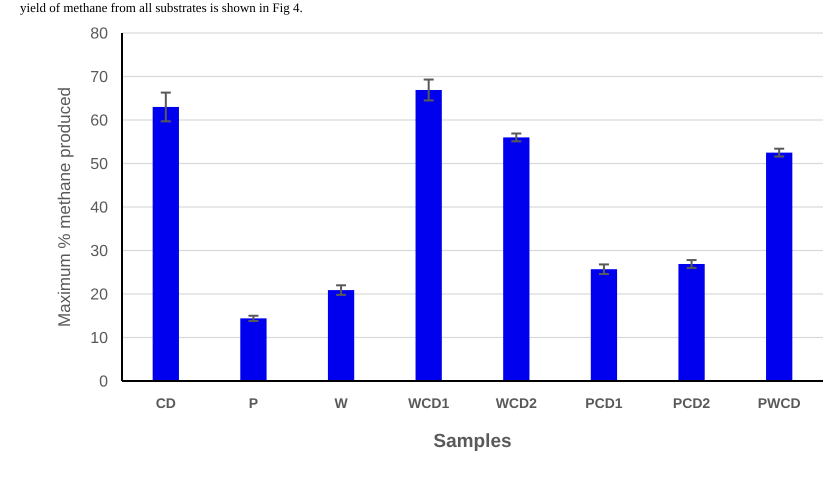 Image resolution: width=839 pixels, height=485 pixels. What do you see at coordinates (99, 121) in the screenshot?
I see `y-tick-label: 60` at bounding box center [99, 121].